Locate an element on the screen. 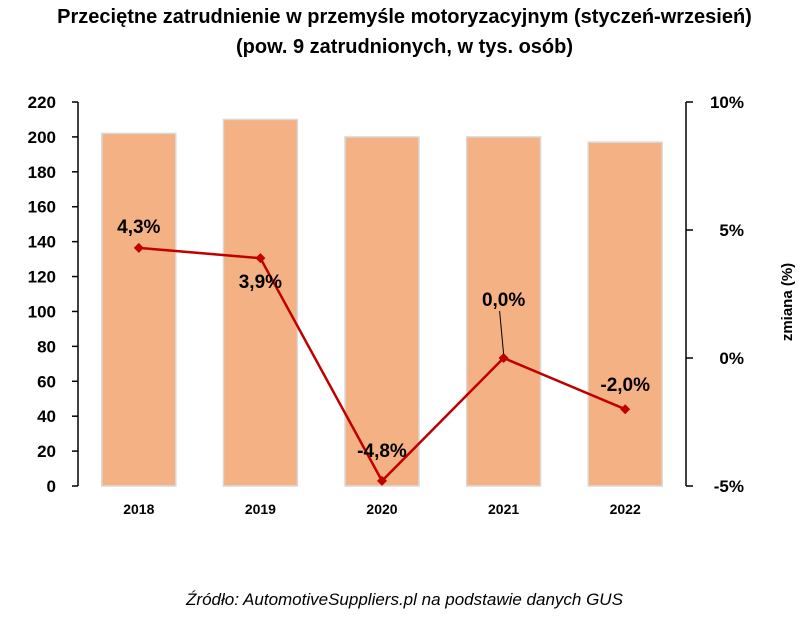  point-marker-2018 is located at coordinates (138, 247).